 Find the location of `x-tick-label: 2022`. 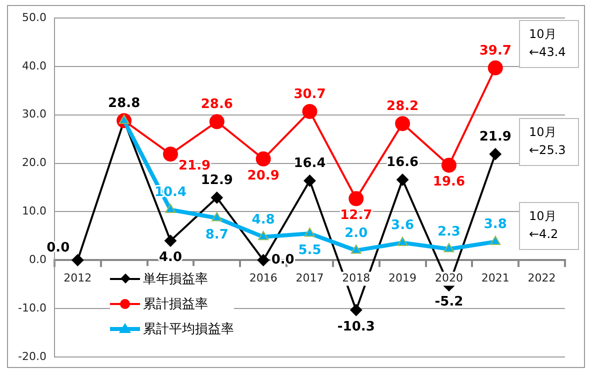

x-tick-label: 2022 is located at coordinates (542, 278).